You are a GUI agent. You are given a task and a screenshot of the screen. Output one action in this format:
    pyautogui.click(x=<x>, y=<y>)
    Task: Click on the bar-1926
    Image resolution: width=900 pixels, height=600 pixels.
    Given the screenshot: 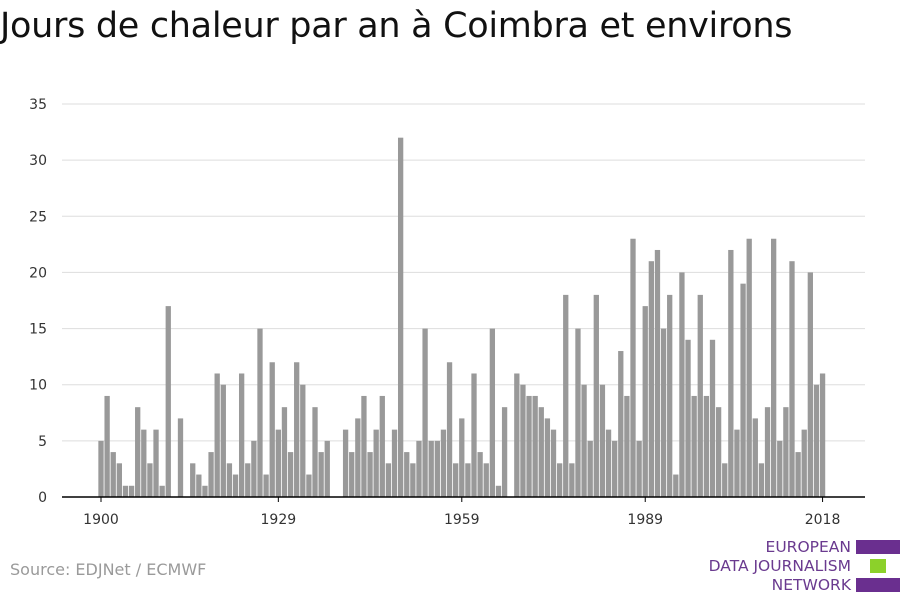 What is the action you would take?
    pyautogui.click(x=260, y=412)
    